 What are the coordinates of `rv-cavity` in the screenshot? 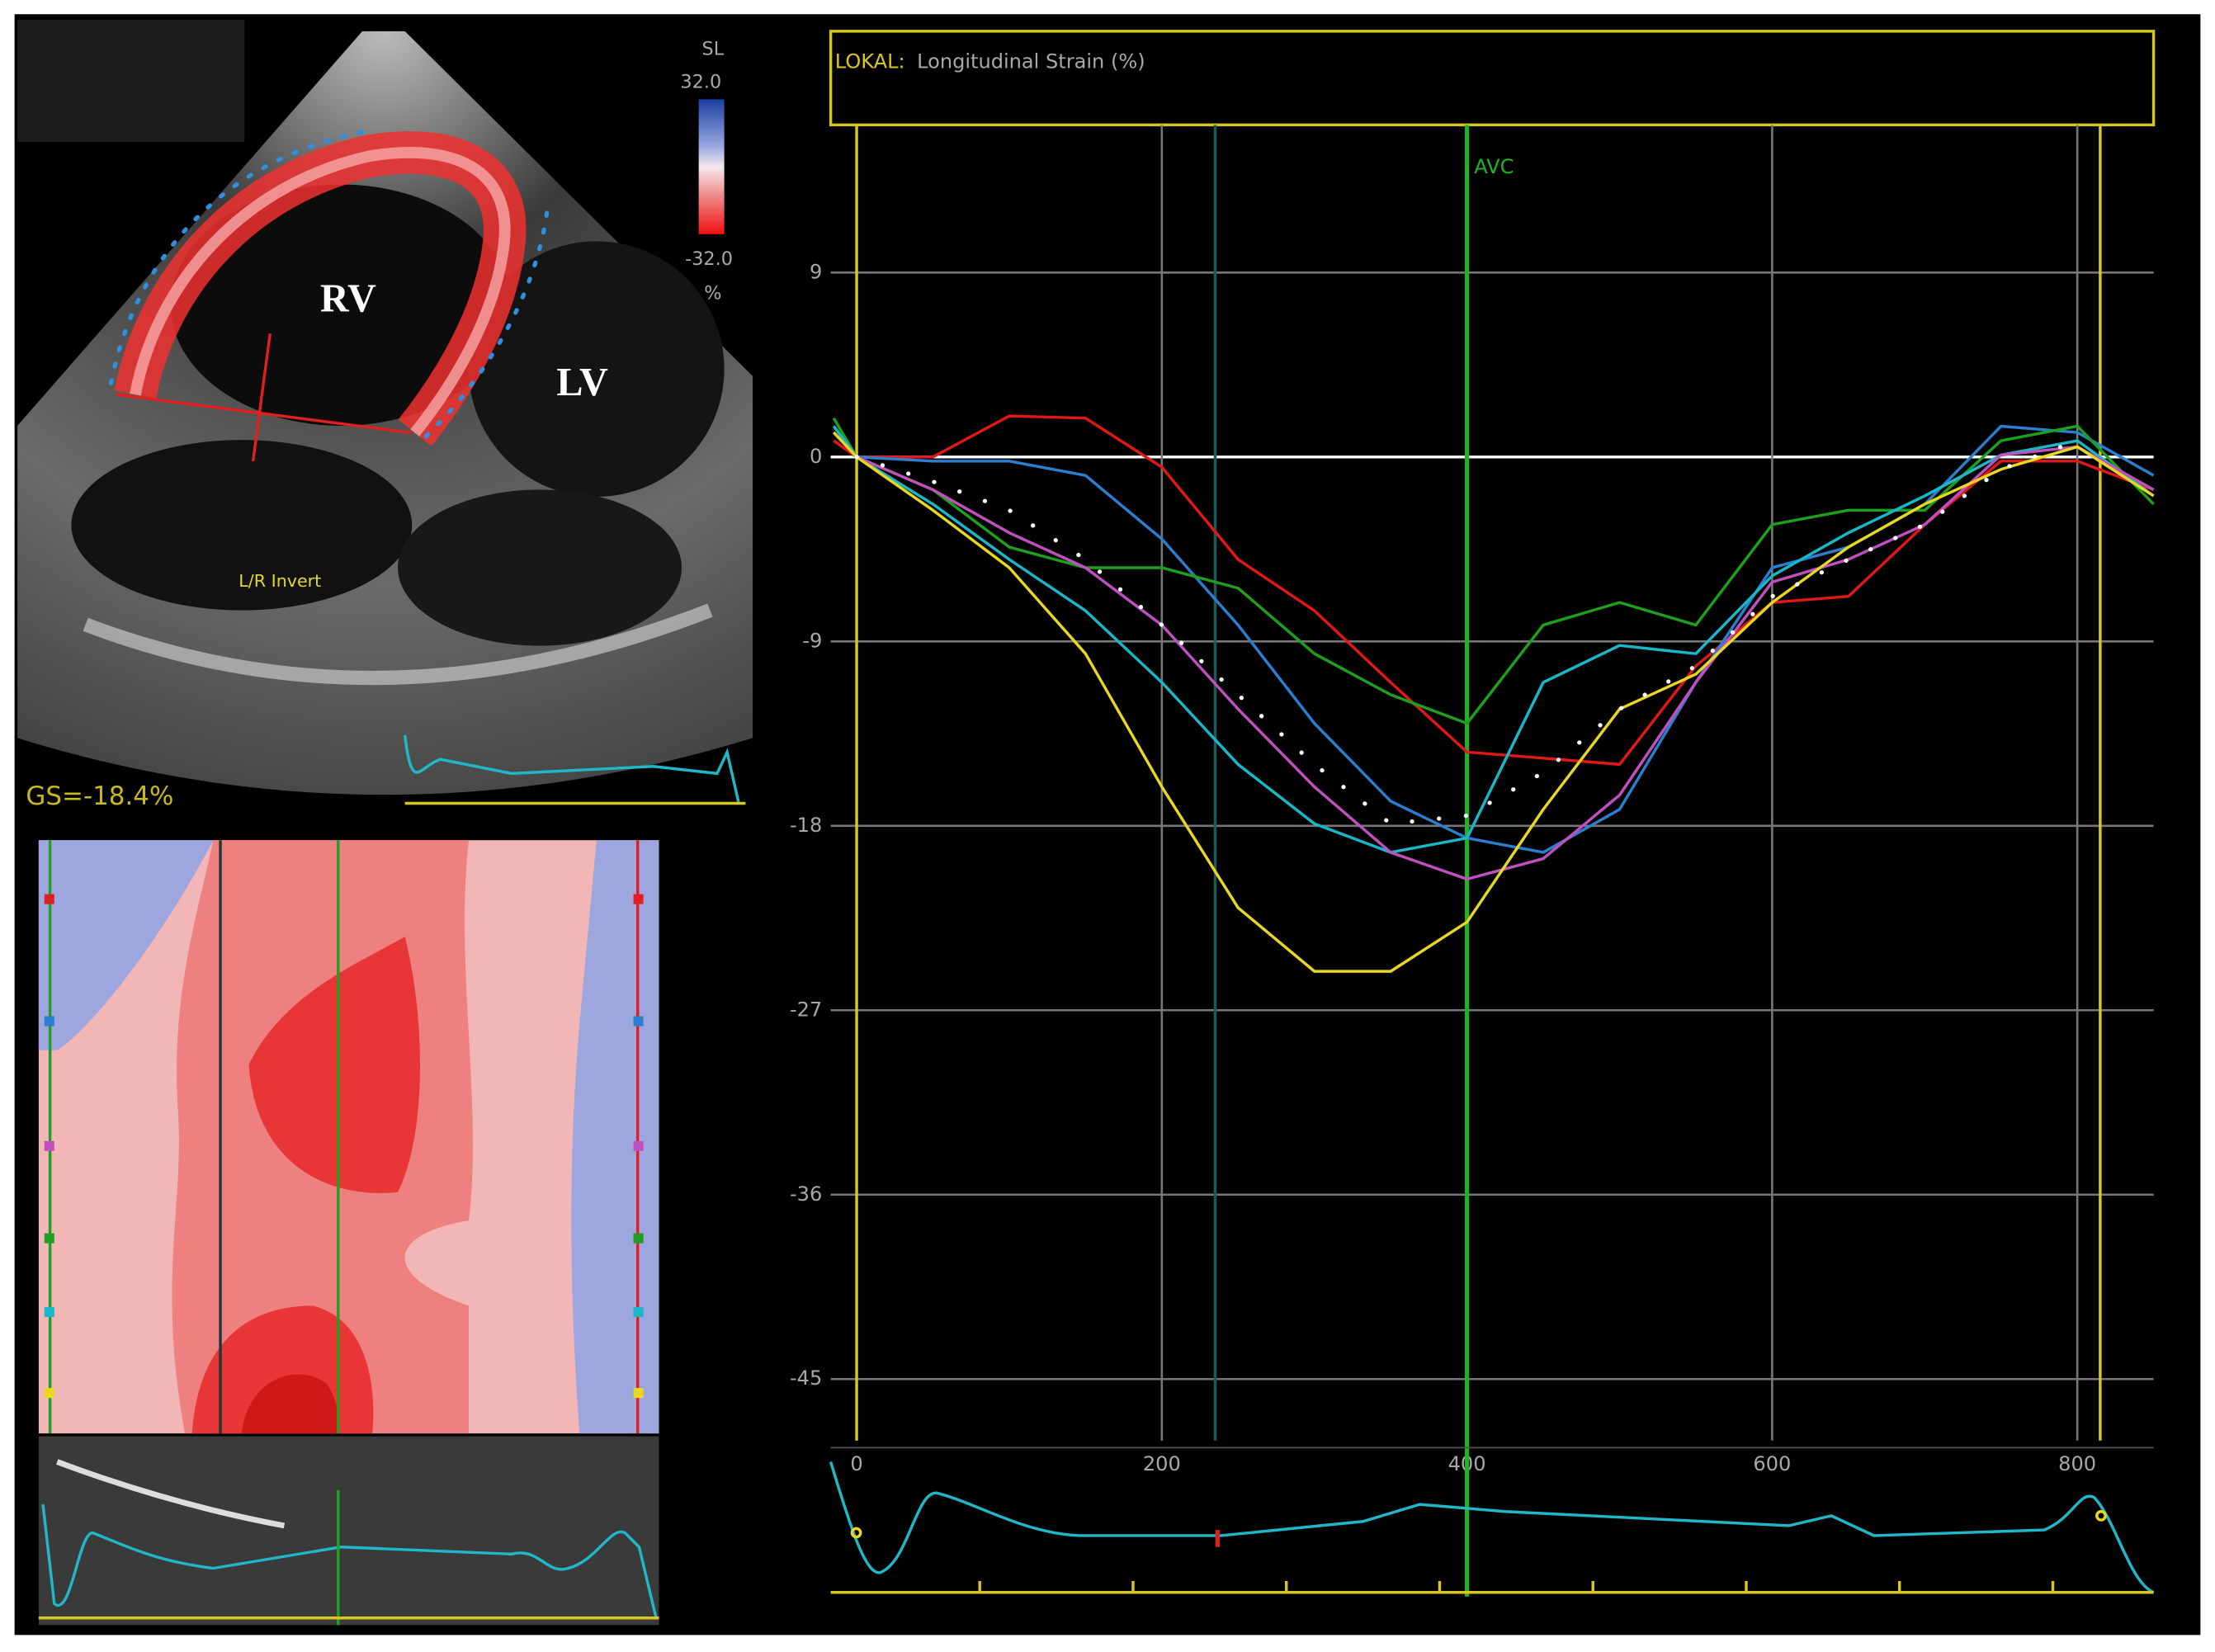 It's located at (341, 305).